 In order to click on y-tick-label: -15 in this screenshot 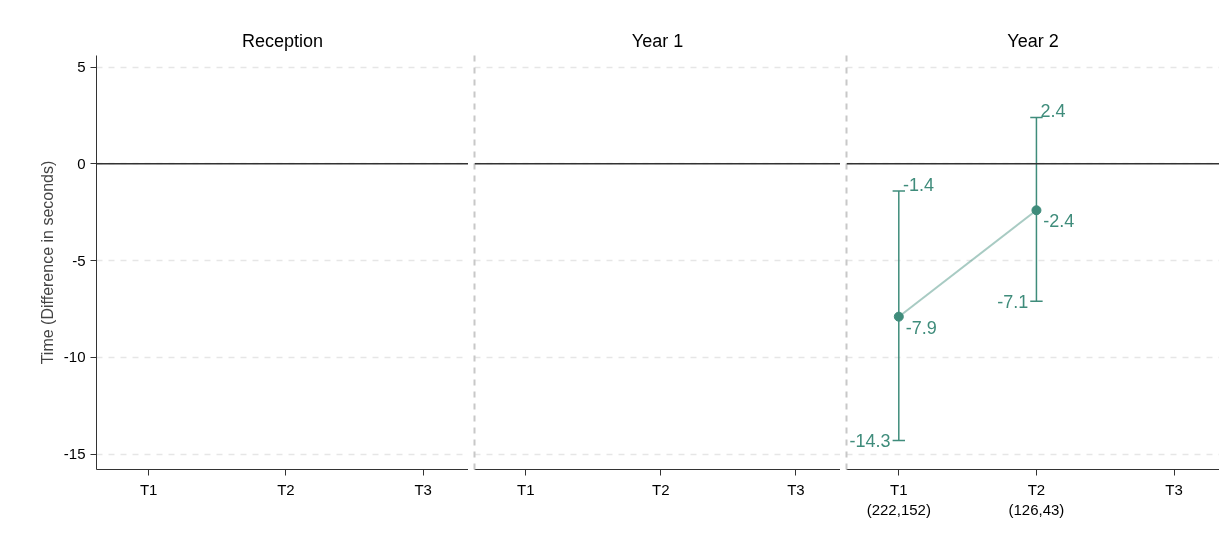, I will do `click(74, 454)`.